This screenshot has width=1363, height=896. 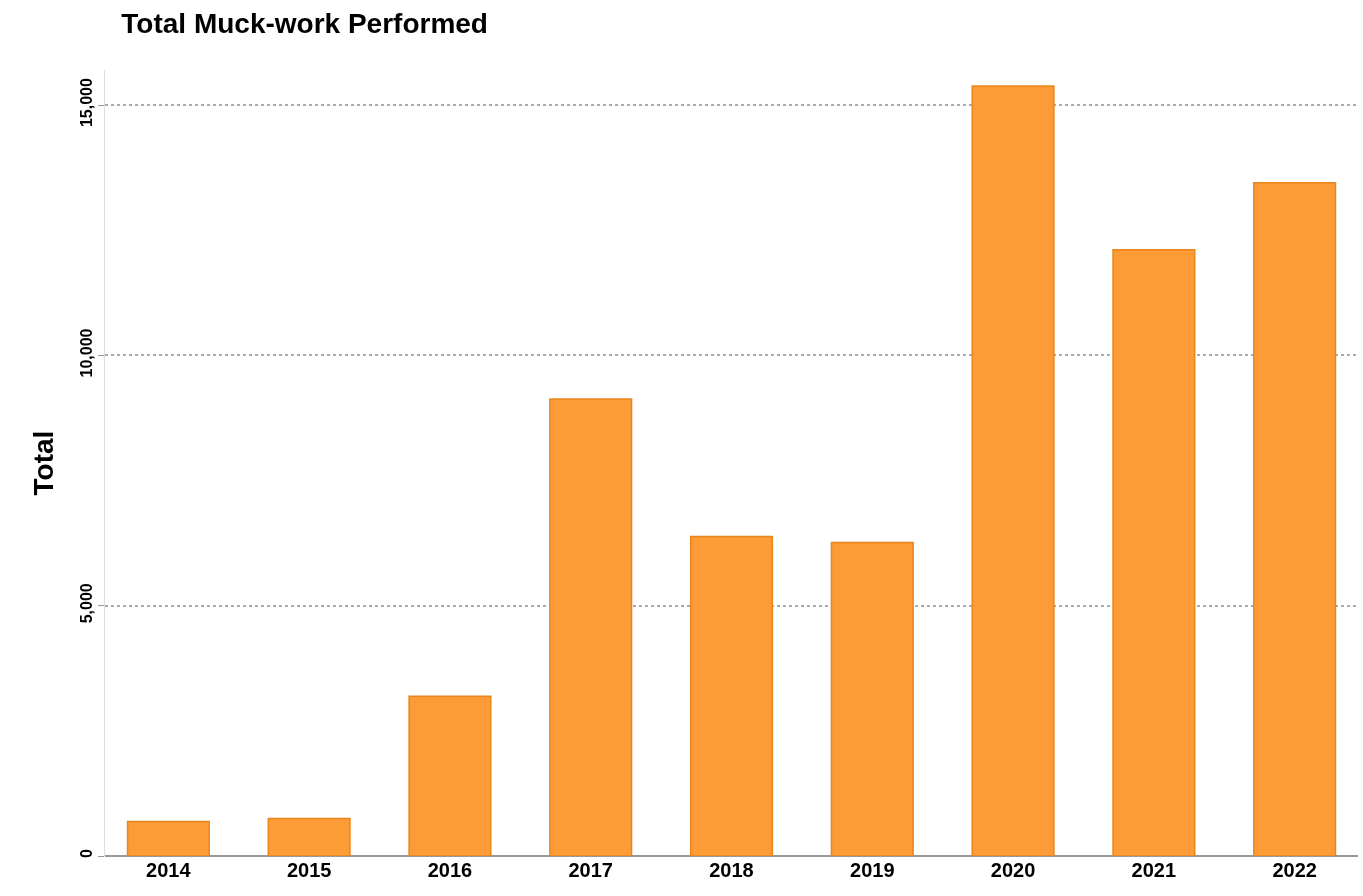 What do you see at coordinates (86, 854) in the screenshot?
I see `y-tick-label: 0` at bounding box center [86, 854].